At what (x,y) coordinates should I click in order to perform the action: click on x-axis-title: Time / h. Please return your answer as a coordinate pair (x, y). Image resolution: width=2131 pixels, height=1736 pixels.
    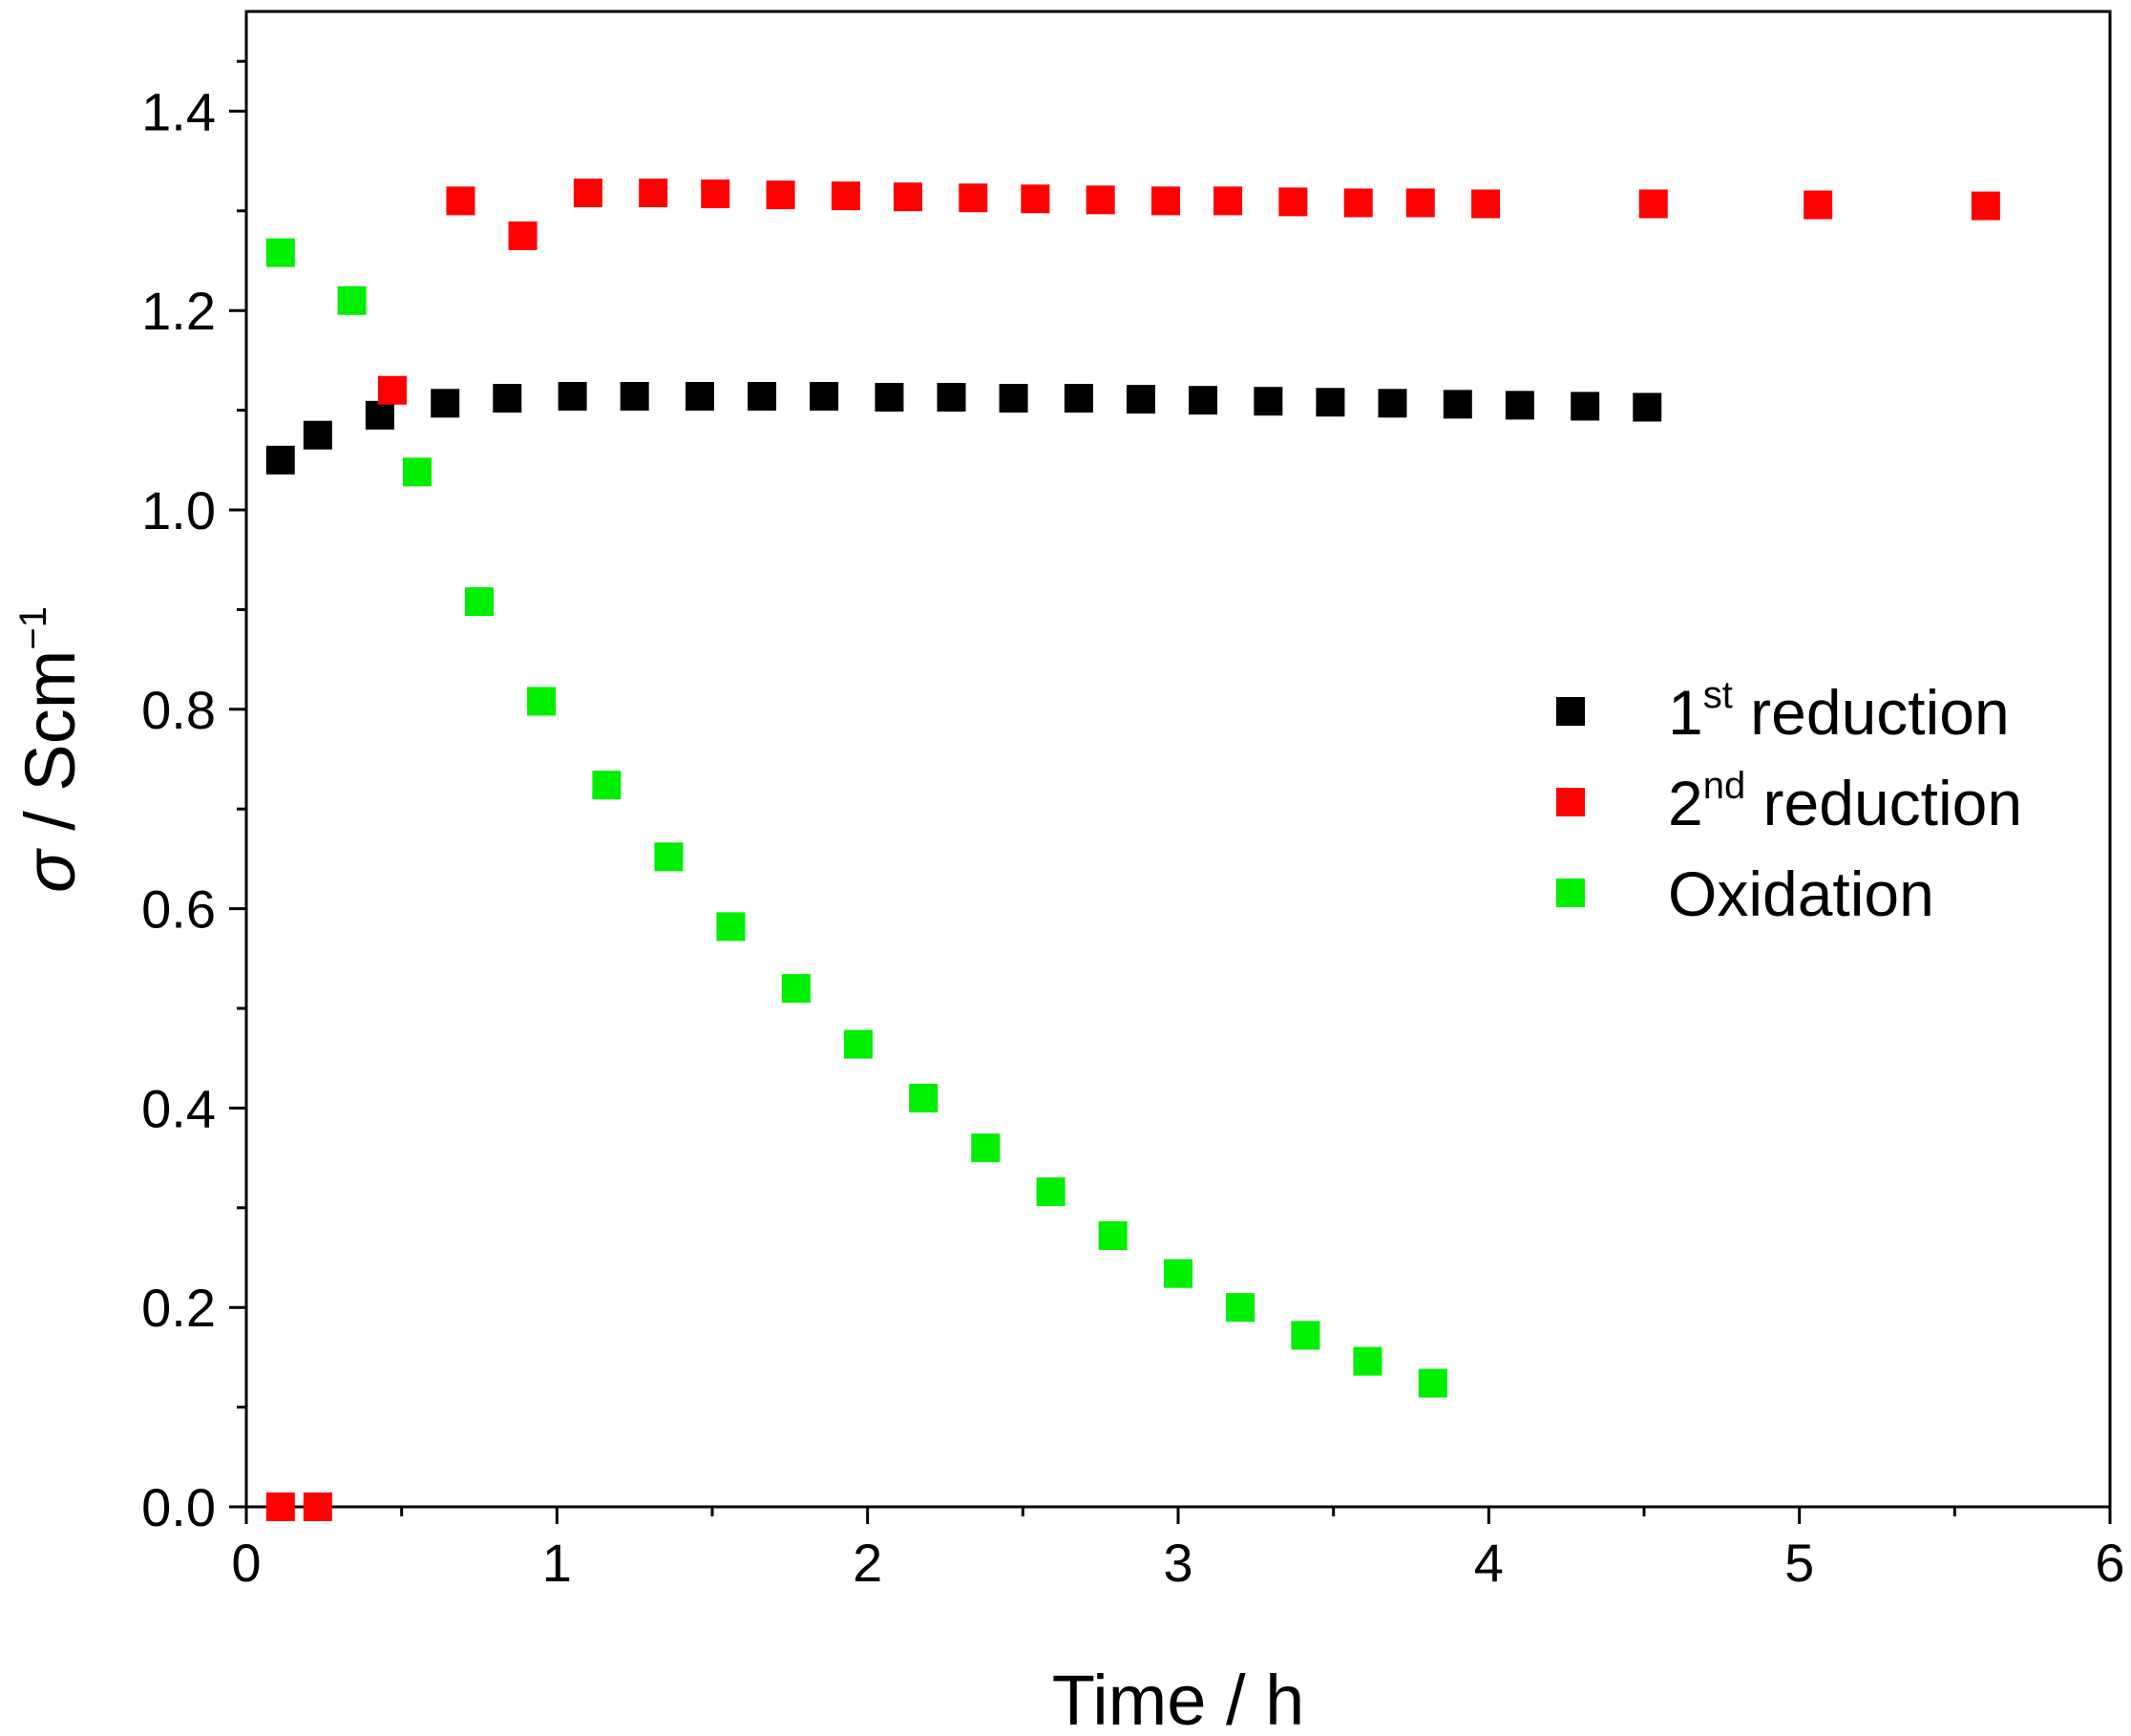
    Looking at the image, I should click on (1178, 1698).